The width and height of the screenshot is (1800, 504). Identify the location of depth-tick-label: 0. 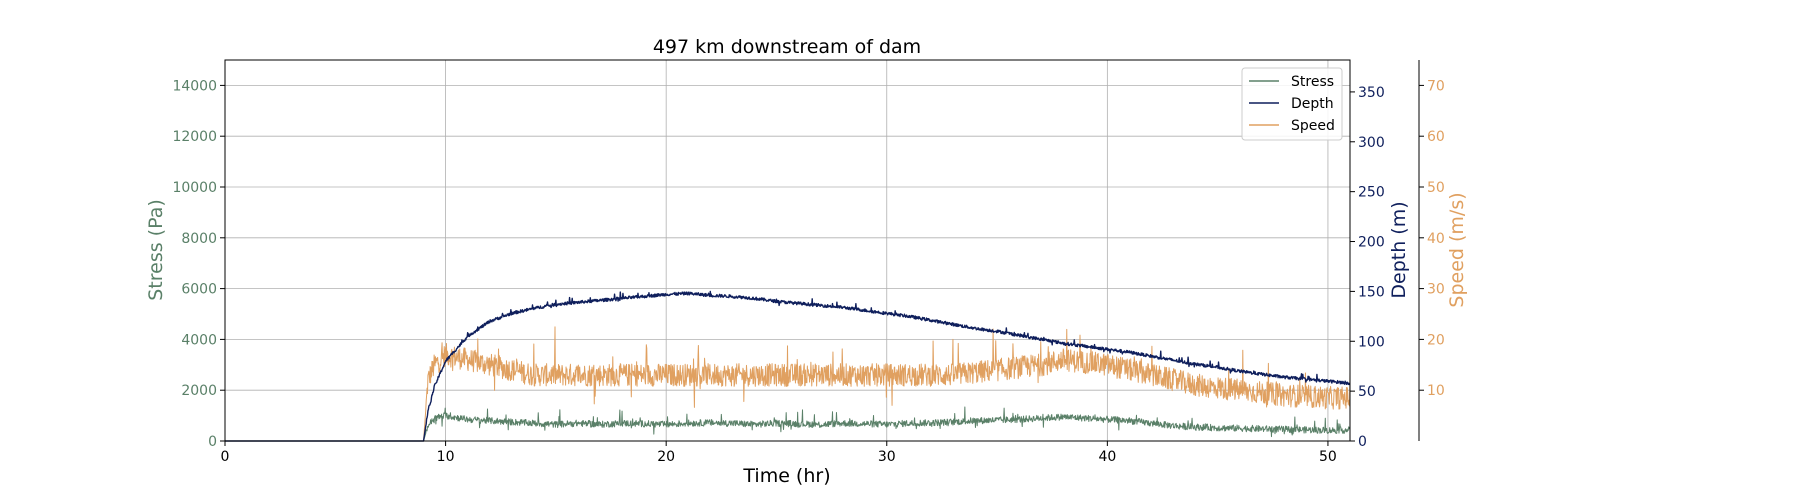
(1362, 442).